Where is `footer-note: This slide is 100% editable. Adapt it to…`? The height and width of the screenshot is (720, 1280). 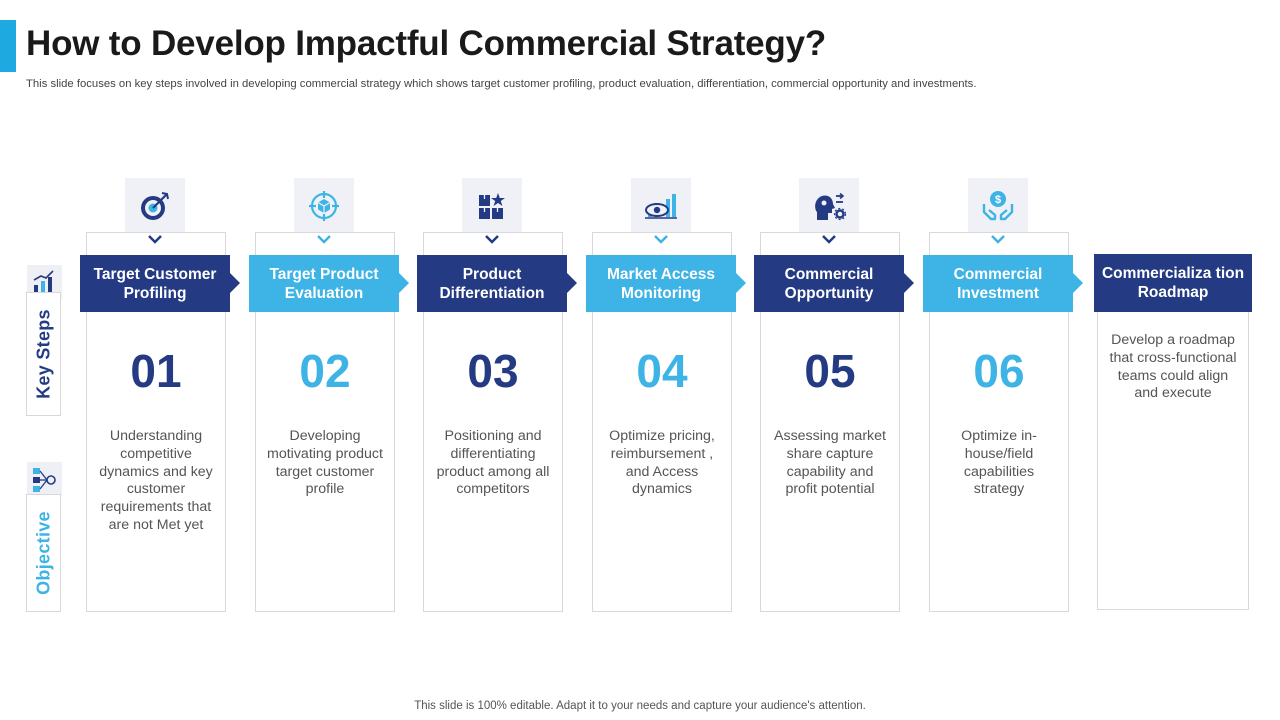
footer-note: This slide is 100% editable. Adapt it to… is located at coordinates (640, 706).